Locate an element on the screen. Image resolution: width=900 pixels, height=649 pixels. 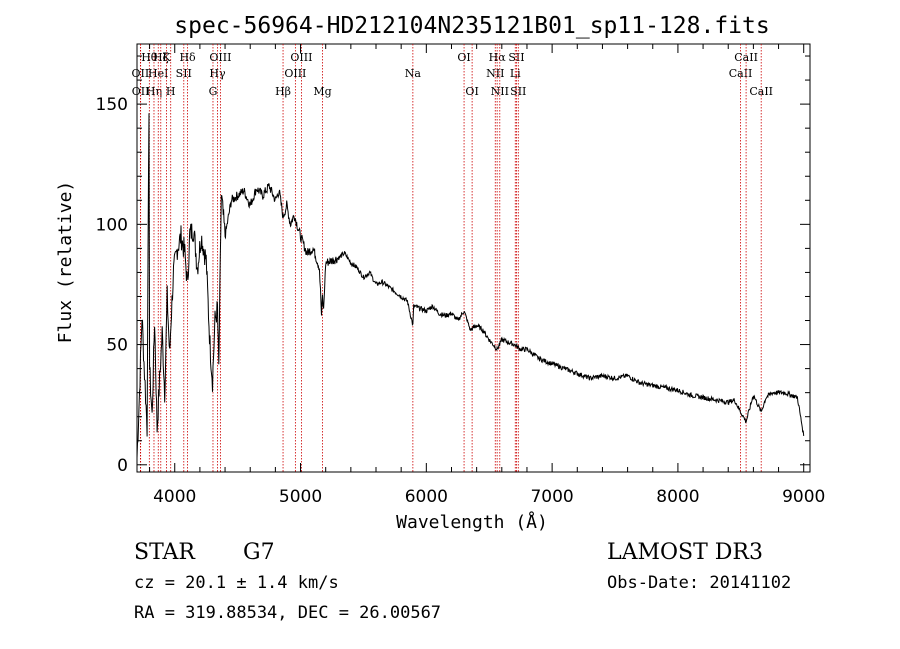
x-tick-label: 8000 is located at coordinates (677, 497).